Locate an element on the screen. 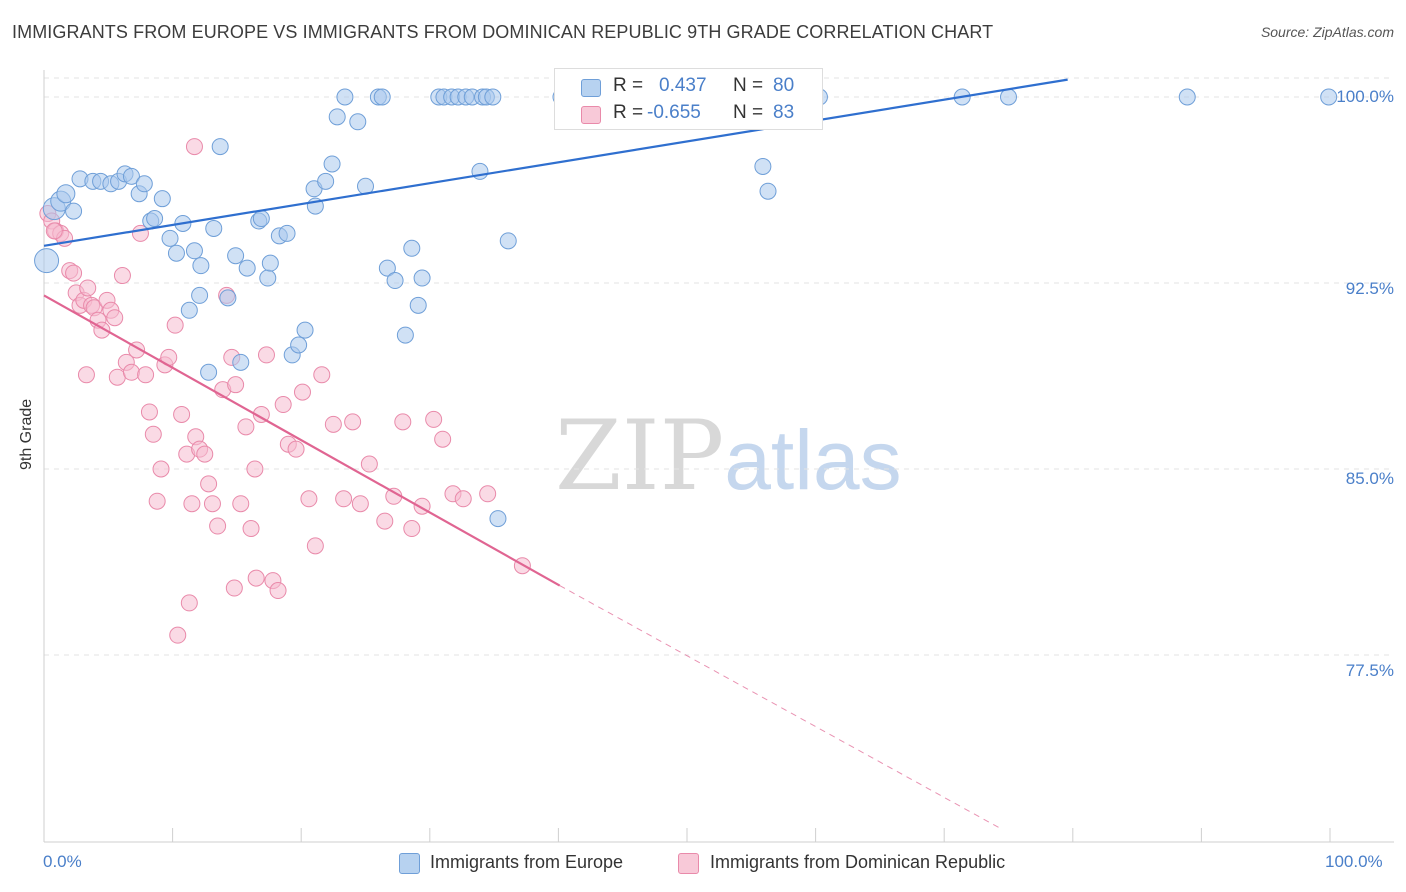 Image resolution: width=1406 pixels, height=892 pixels. bottom-legend-dominican: Immigrants from Dominican Republic is located at coordinates (858, 862).